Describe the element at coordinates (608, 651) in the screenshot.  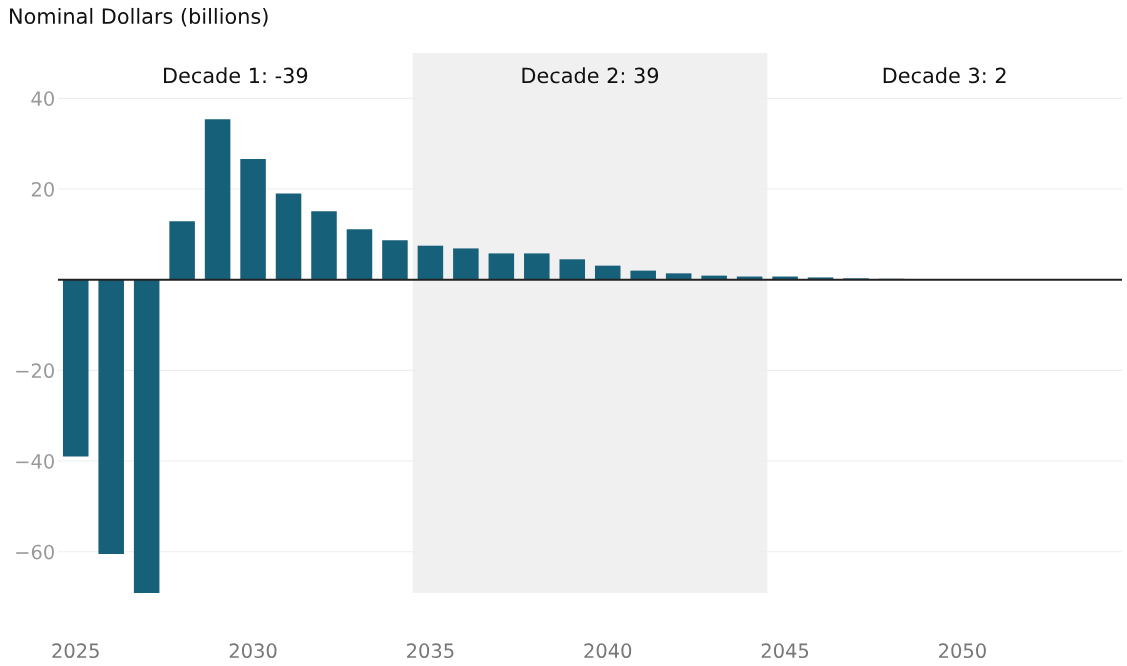
I see `x-tick-label: 2040` at that location.